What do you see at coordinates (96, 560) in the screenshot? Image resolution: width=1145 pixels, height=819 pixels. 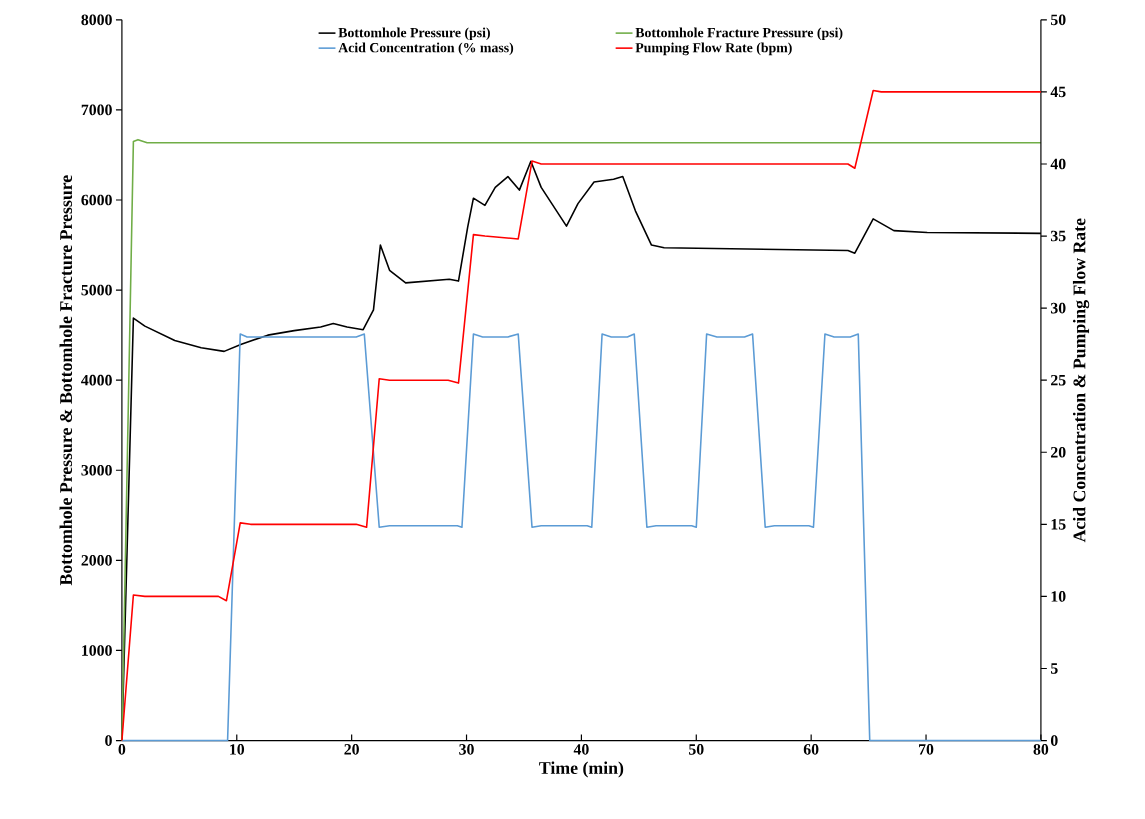 I see `y-tick-label: 2000` at bounding box center [96, 560].